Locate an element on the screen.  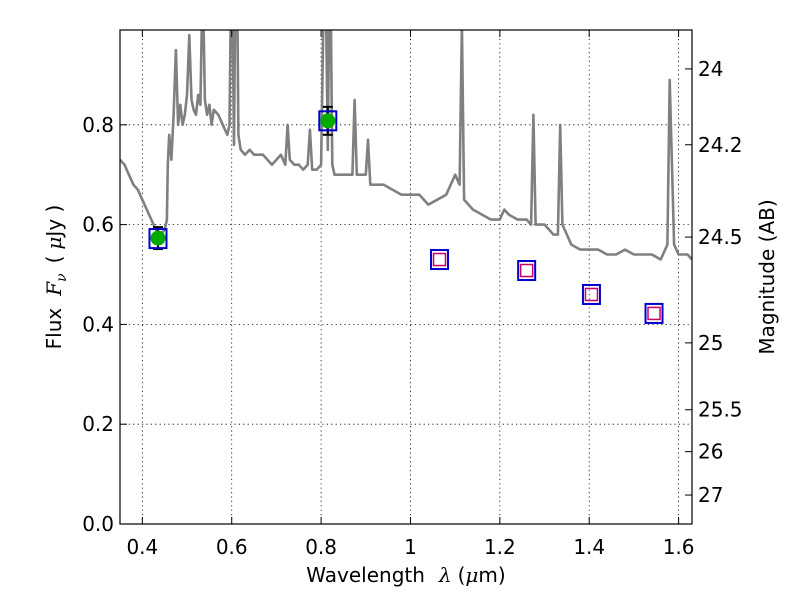
x-axis-label: Wavelength λ (μm) is located at coordinates (405, 575).